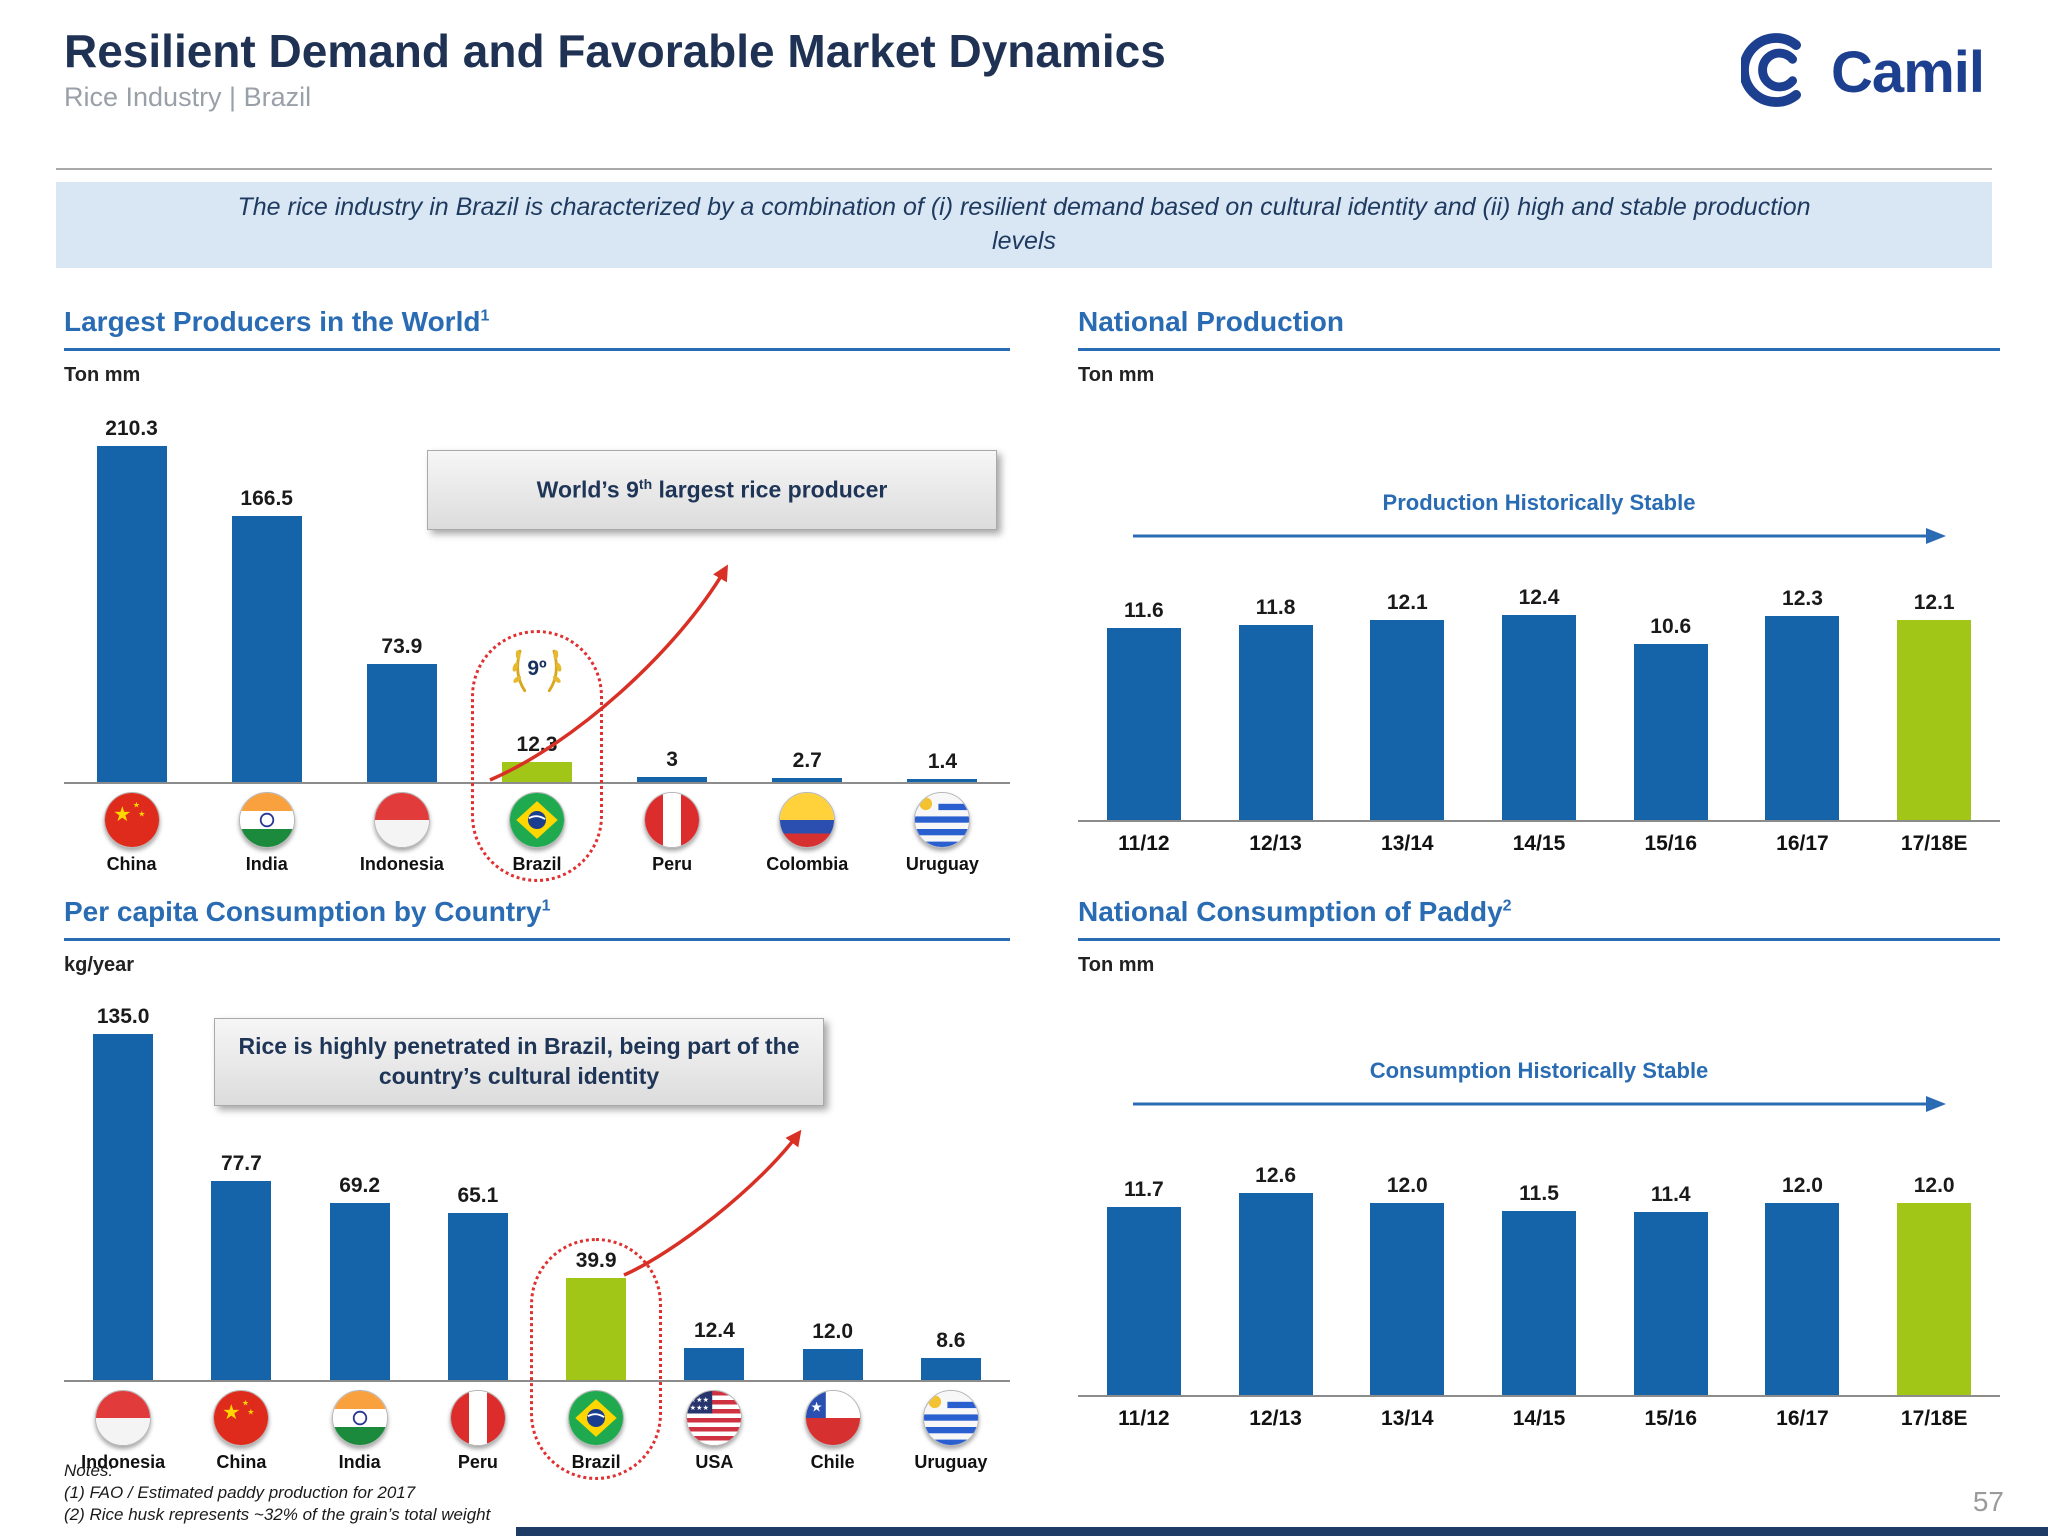 The width and height of the screenshot is (2048, 1536). I want to click on category-label: 17/18E, so click(1934, 1418).